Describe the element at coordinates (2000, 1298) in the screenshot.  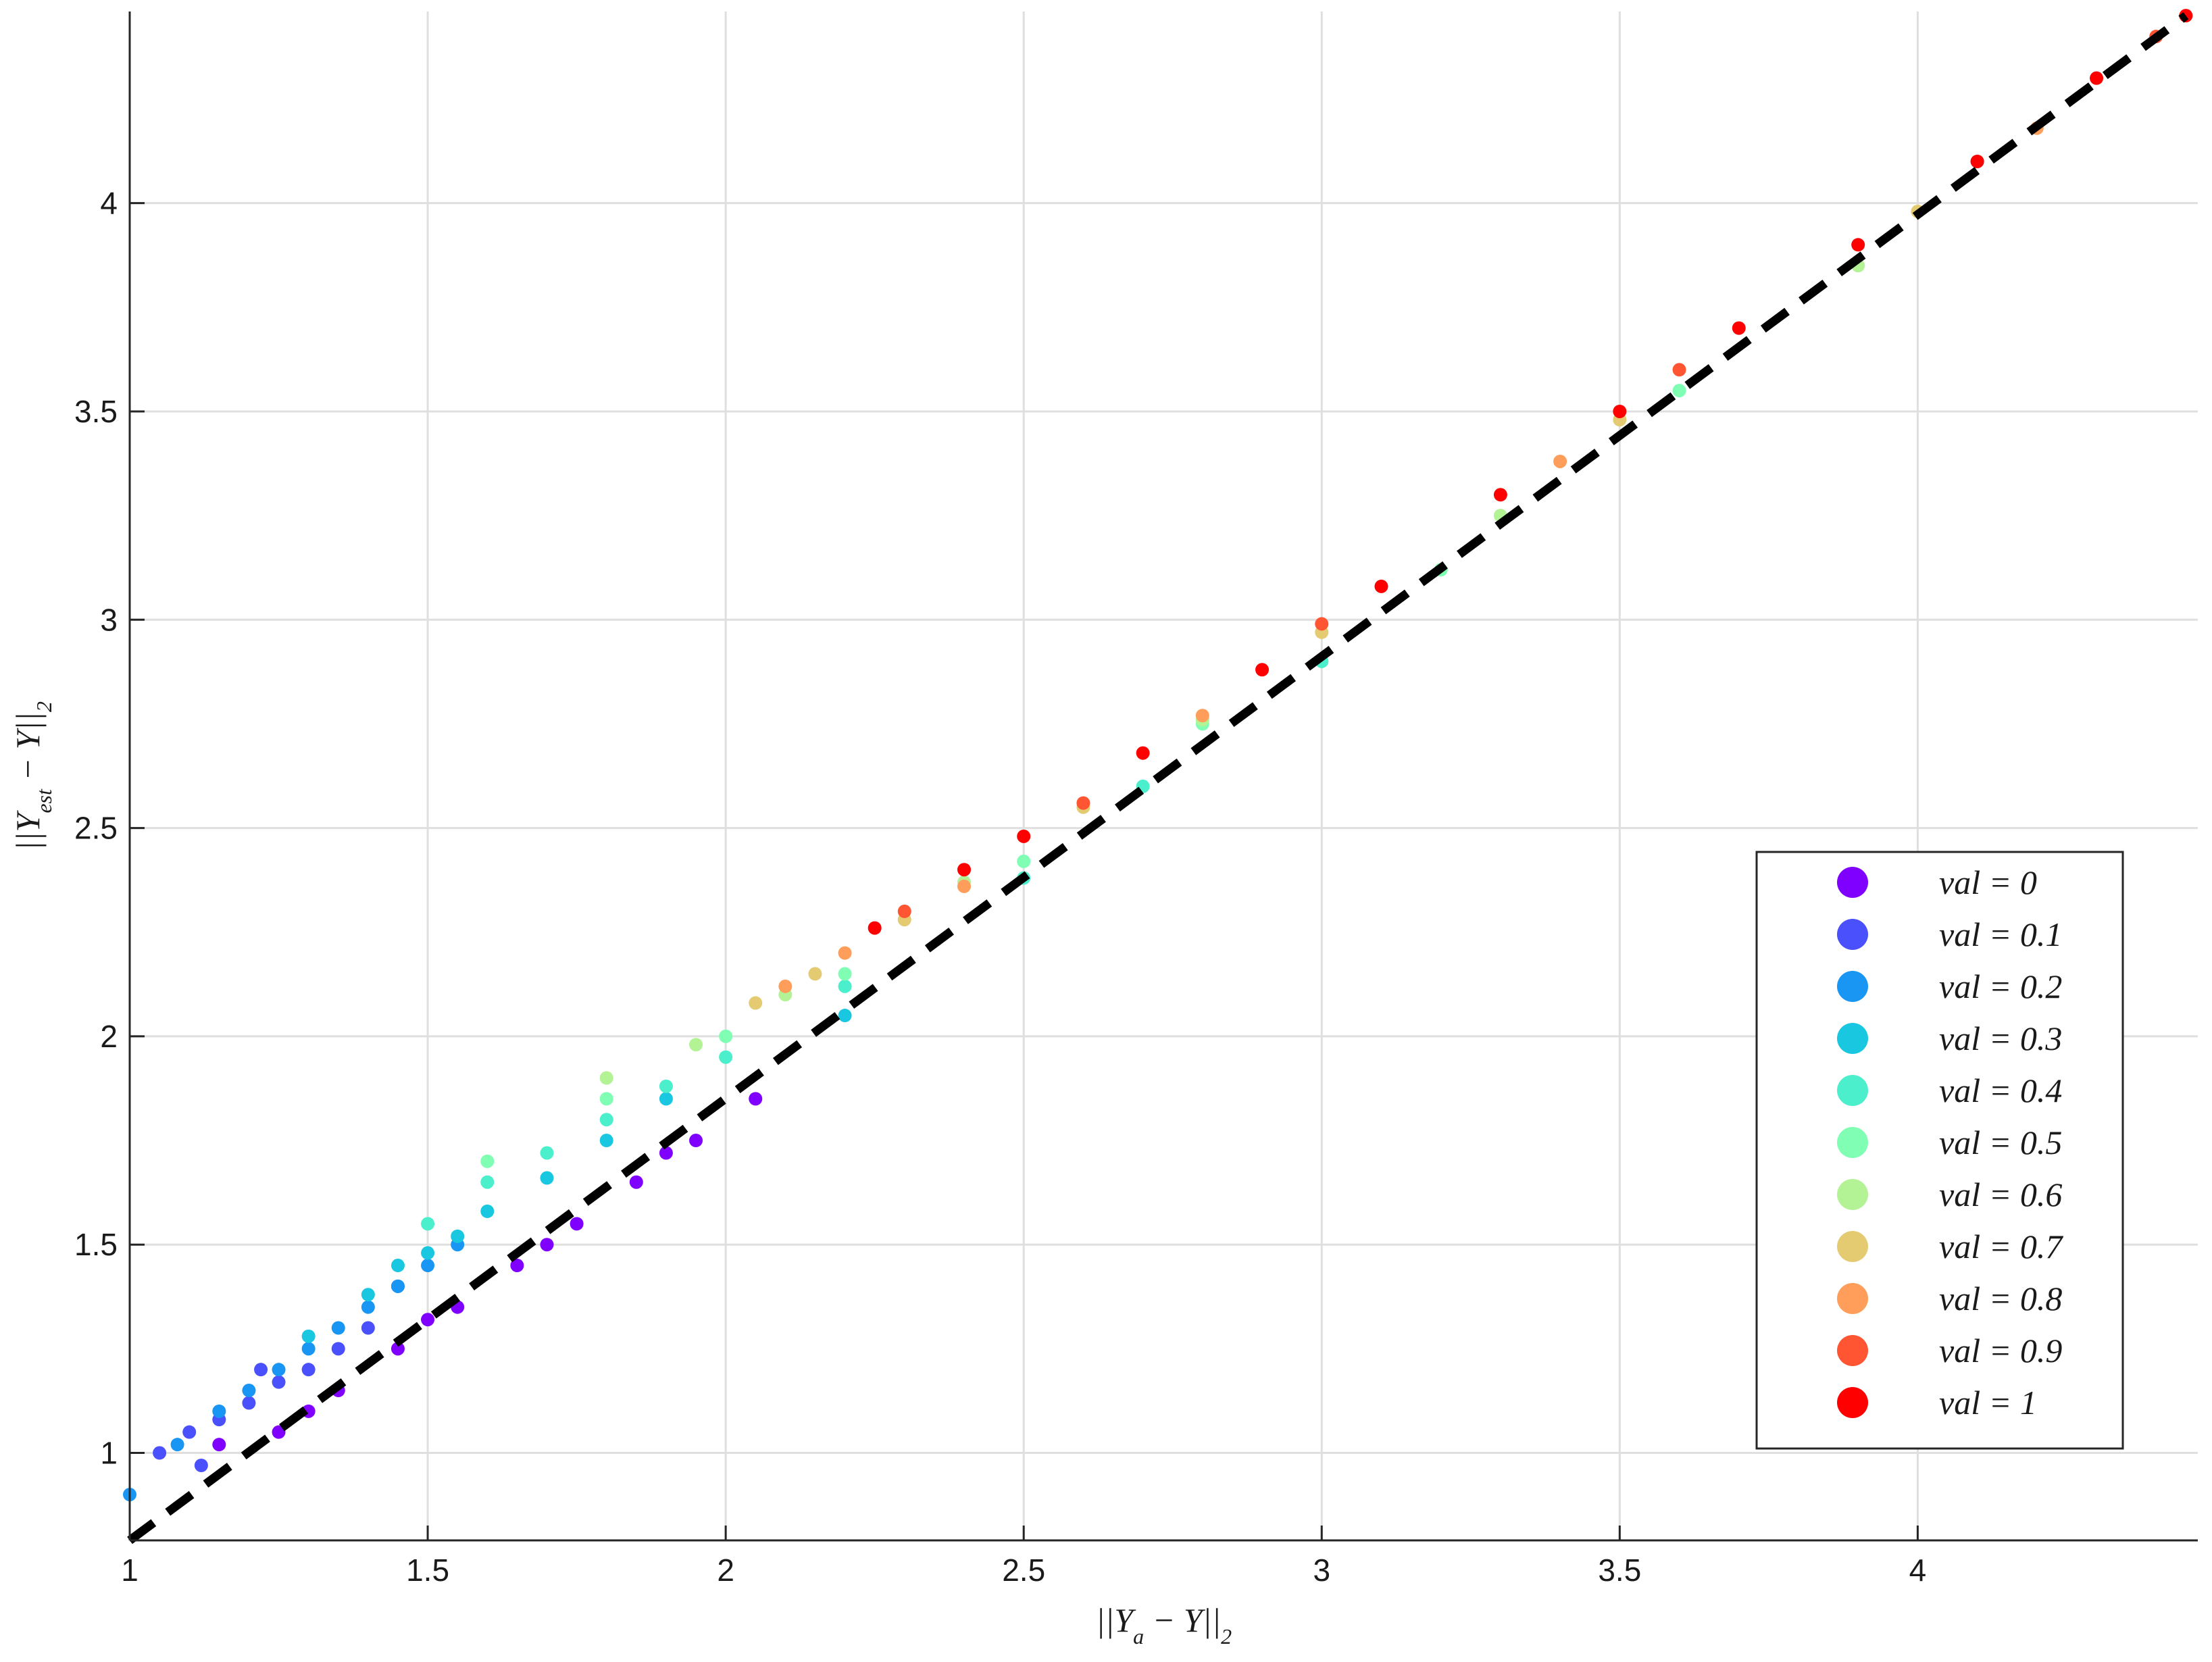
I see `legend-label: val = 0.8` at that location.